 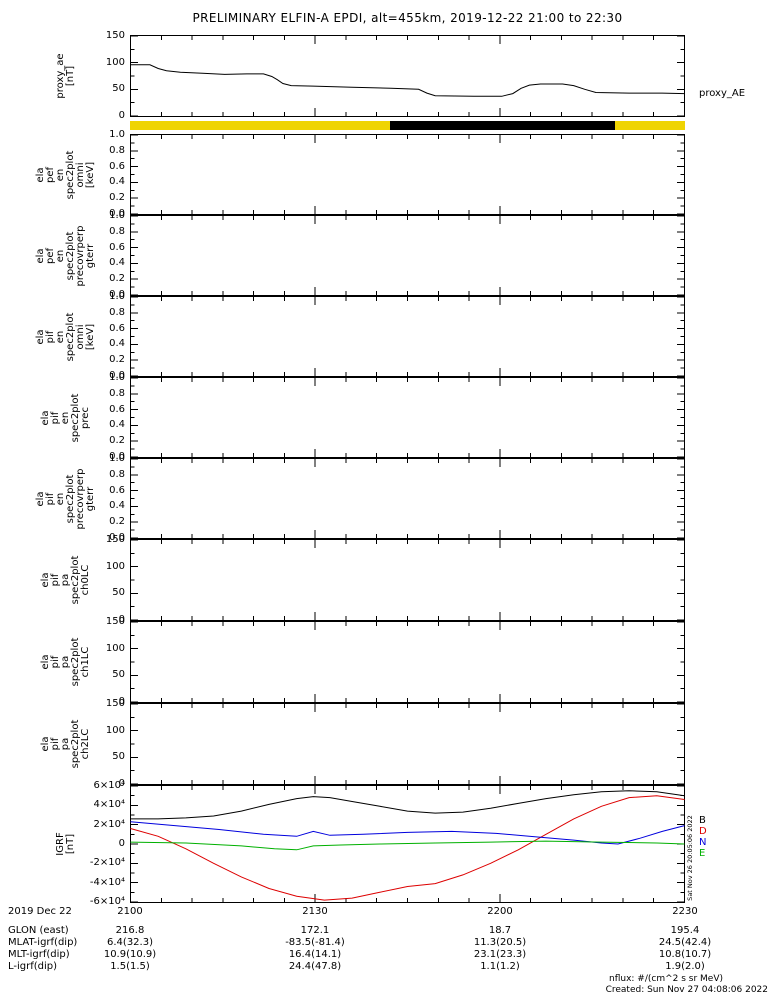 I want to click on footer-value: 18.7, so click(x=500, y=930).